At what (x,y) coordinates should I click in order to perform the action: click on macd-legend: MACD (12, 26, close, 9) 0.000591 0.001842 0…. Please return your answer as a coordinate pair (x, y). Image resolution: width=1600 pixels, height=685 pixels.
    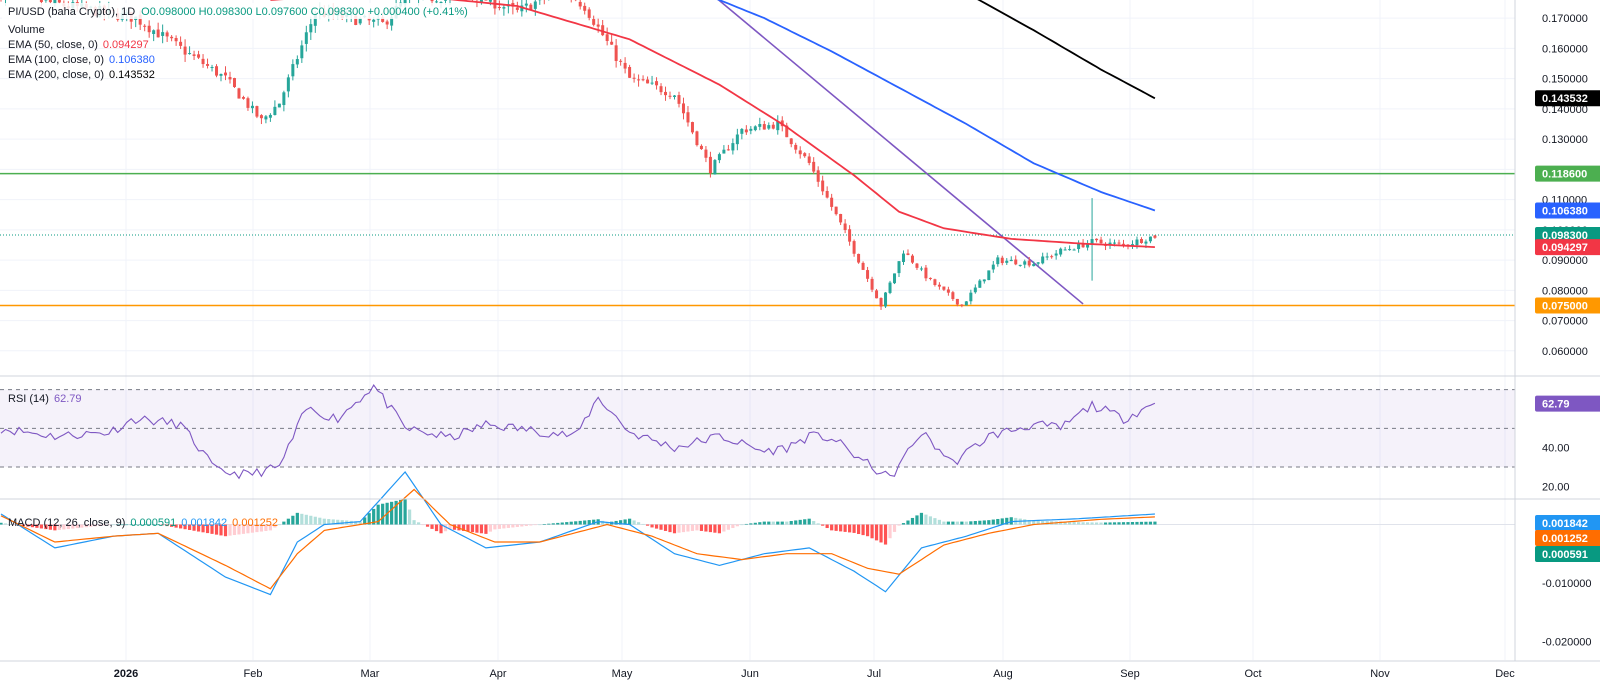
    Looking at the image, I should click on (143, 523).